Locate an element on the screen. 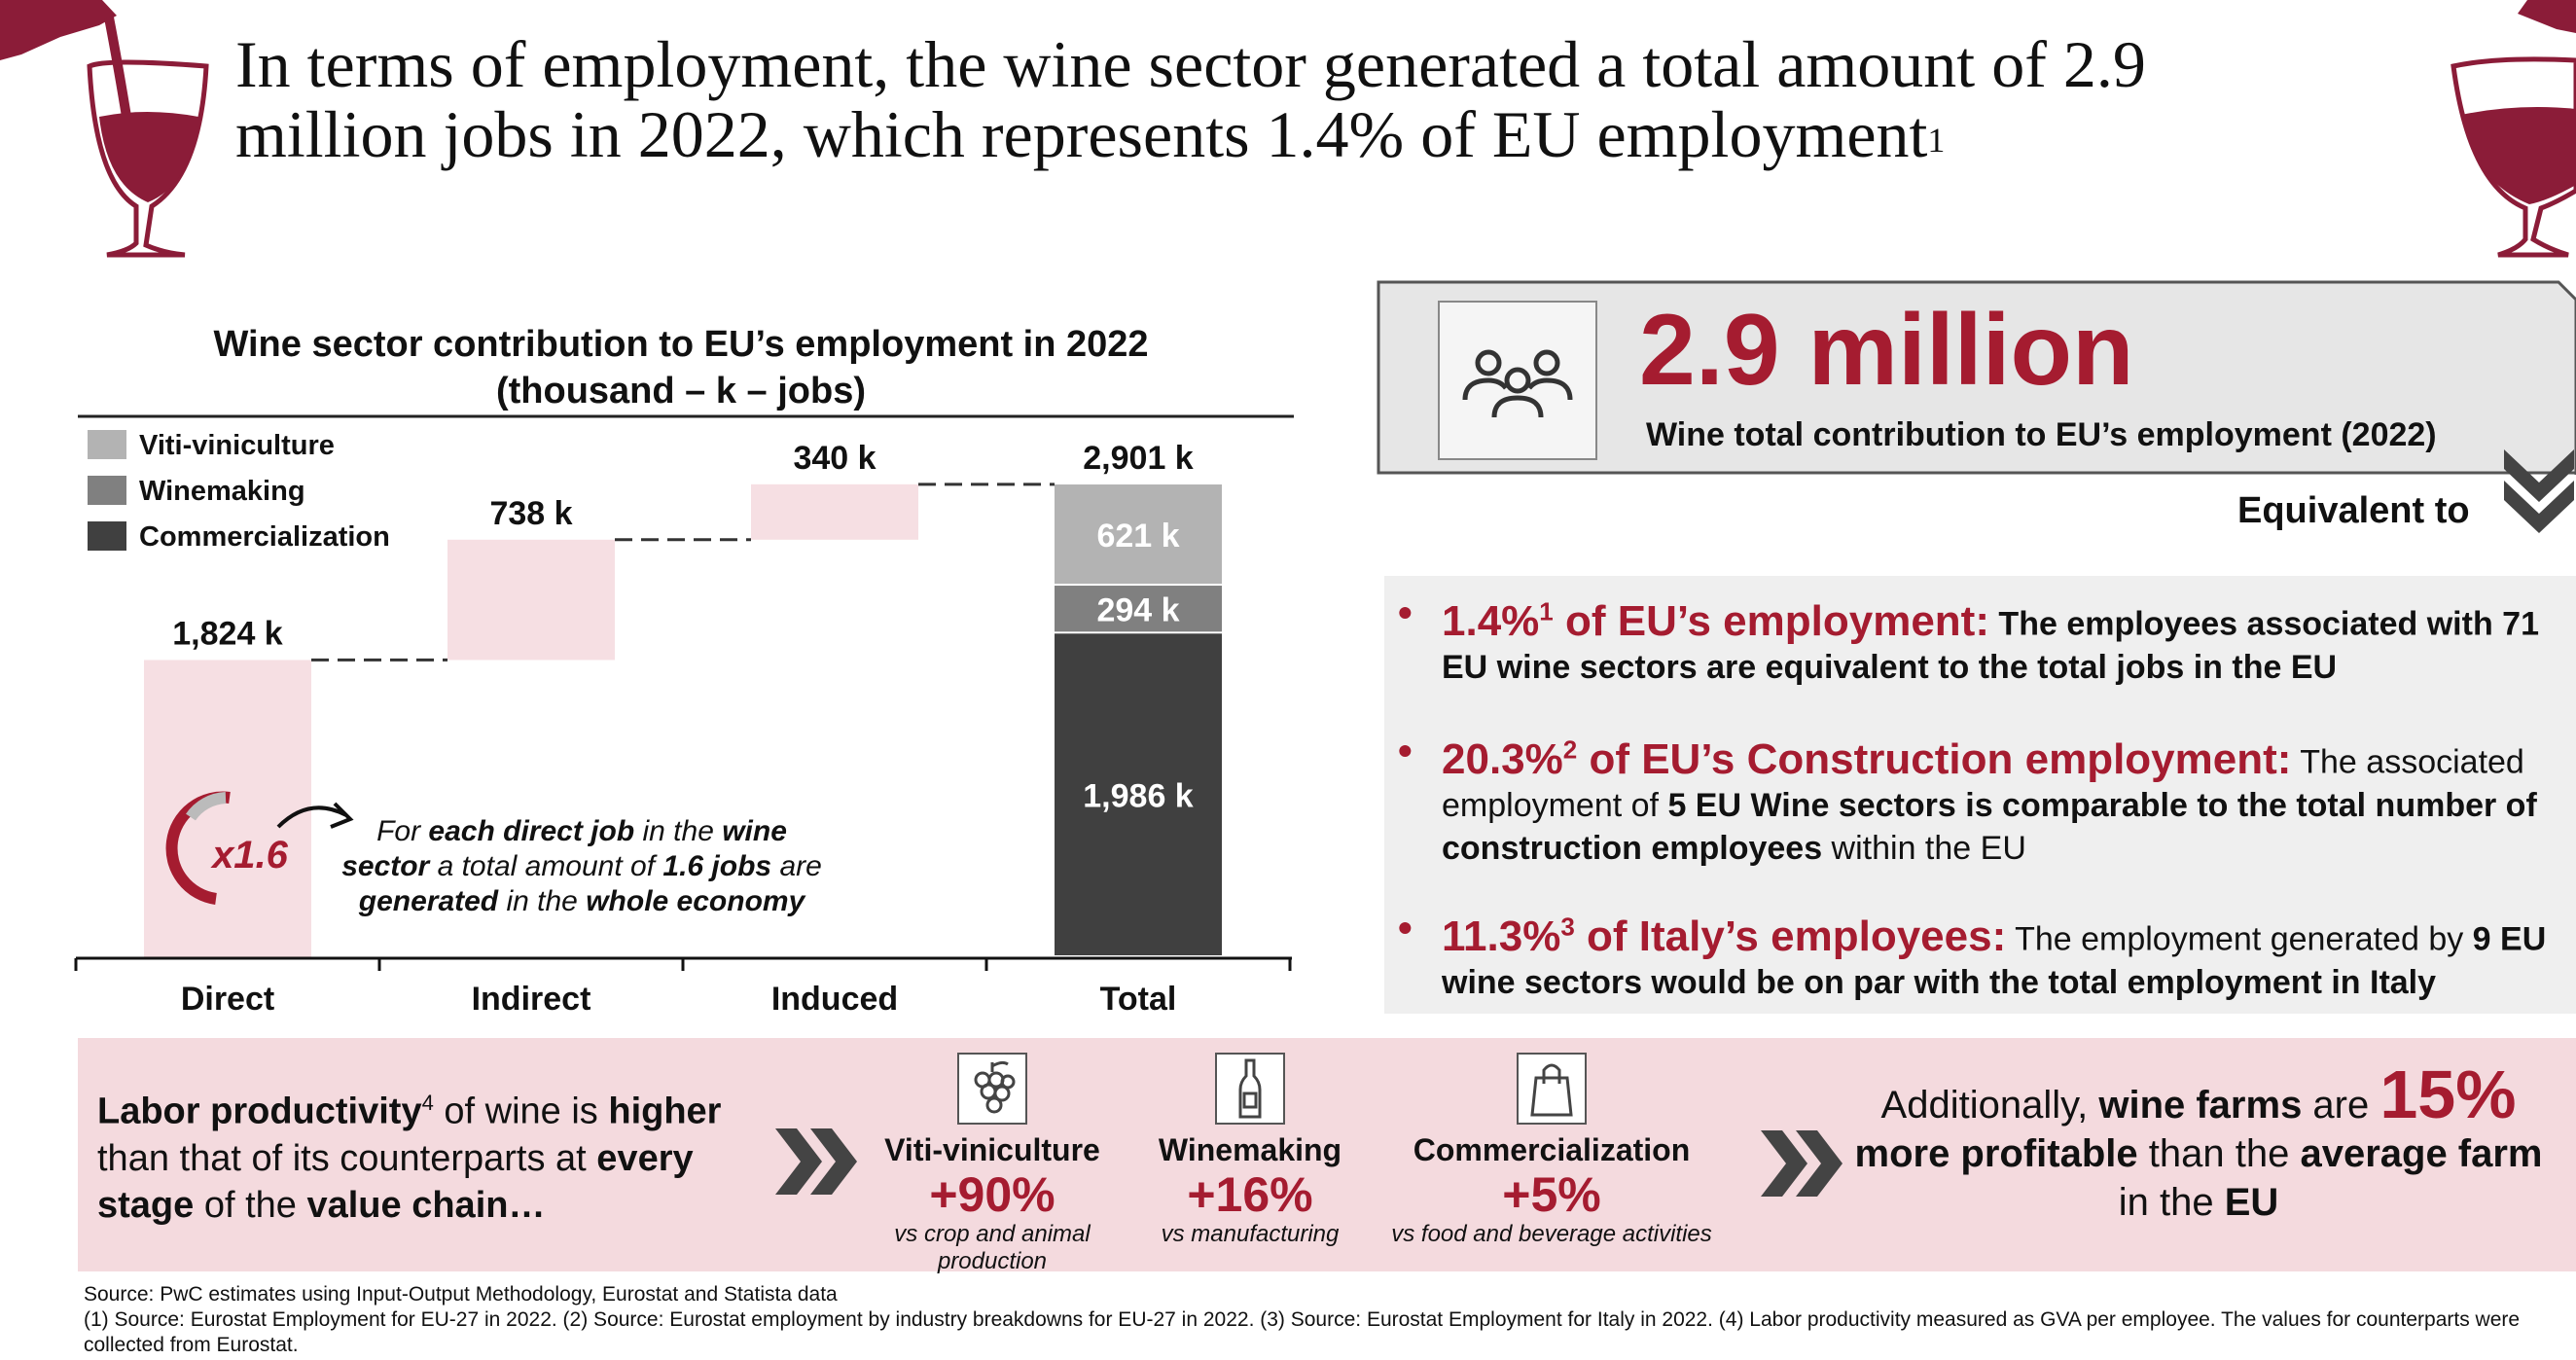 Image resolution: width=2576 pixels, height=1360 pixels. equivalent-detail: The associated employment of is located at coordinates (1983, 783).